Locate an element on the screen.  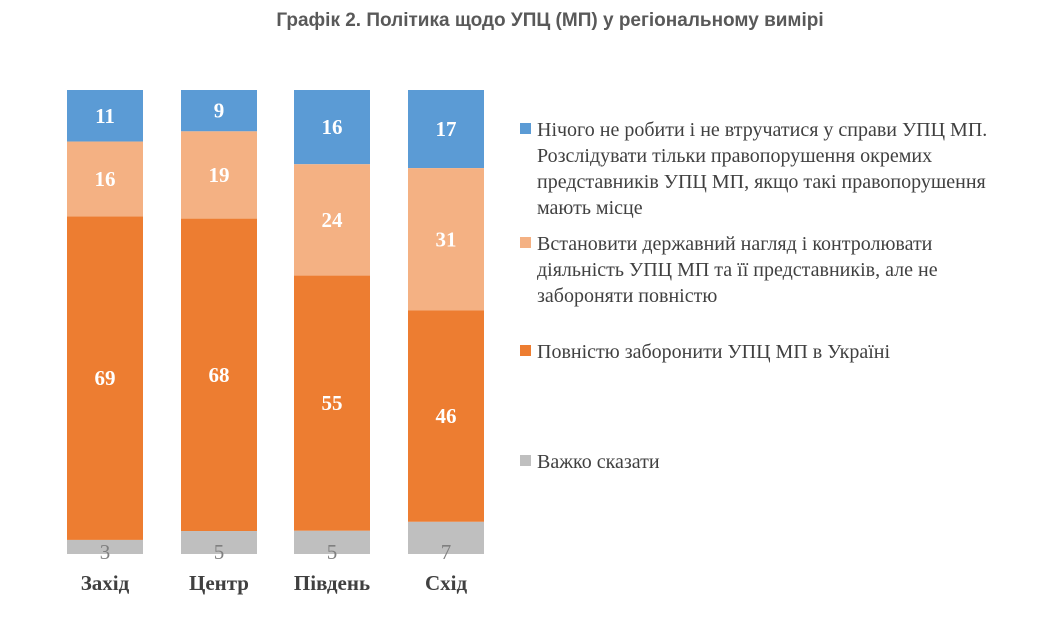
data-label: 24 is located at coordinates (333, 220).